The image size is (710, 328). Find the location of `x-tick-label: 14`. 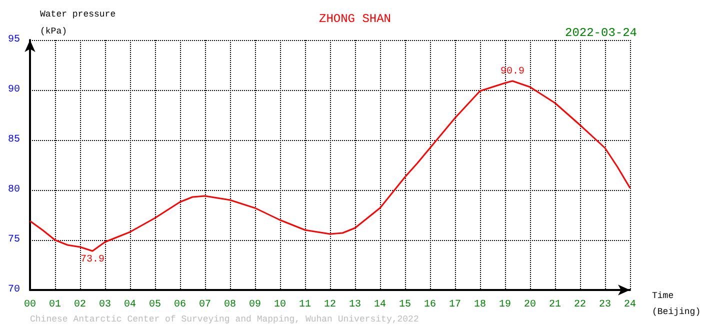

x-tick-label: 14 is located at coordinates (380, 305).